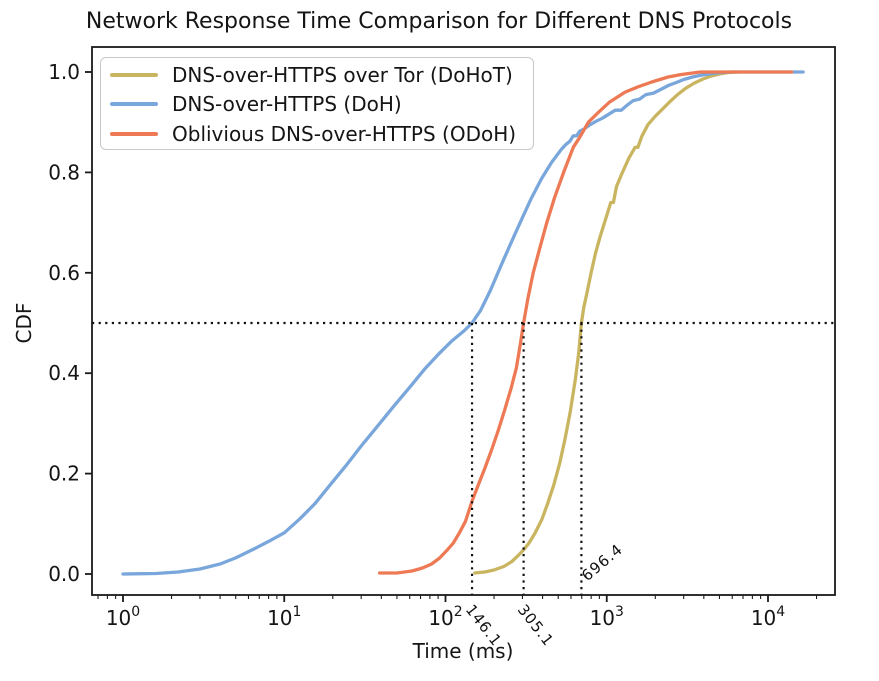 This screenshot has height=681, width=879. What do you see at coordinates (768, 617) in the screenshot?
I see `x-tick-label: 10⁴` at bounding box center [768, 617].